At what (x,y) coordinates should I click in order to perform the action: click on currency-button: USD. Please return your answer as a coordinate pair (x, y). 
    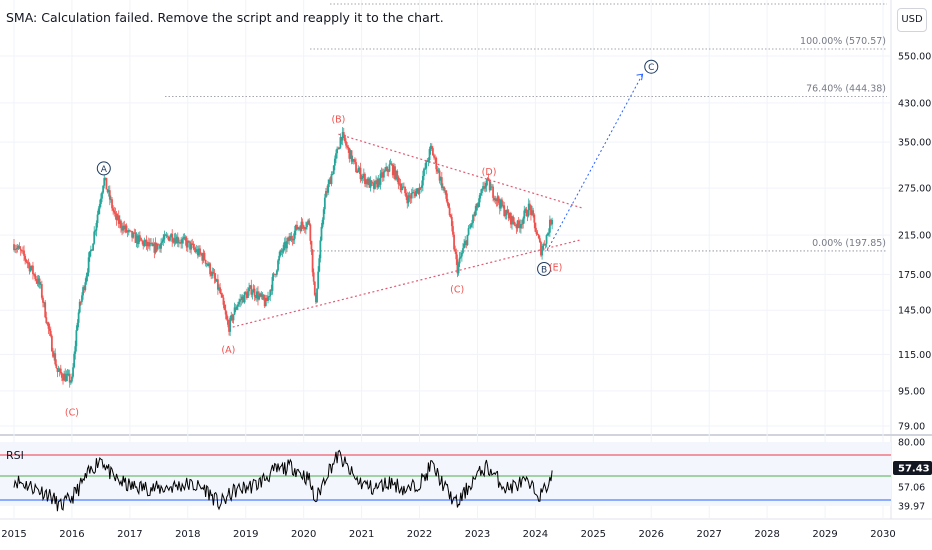
    Looking at the image, I should click on (912, 20).